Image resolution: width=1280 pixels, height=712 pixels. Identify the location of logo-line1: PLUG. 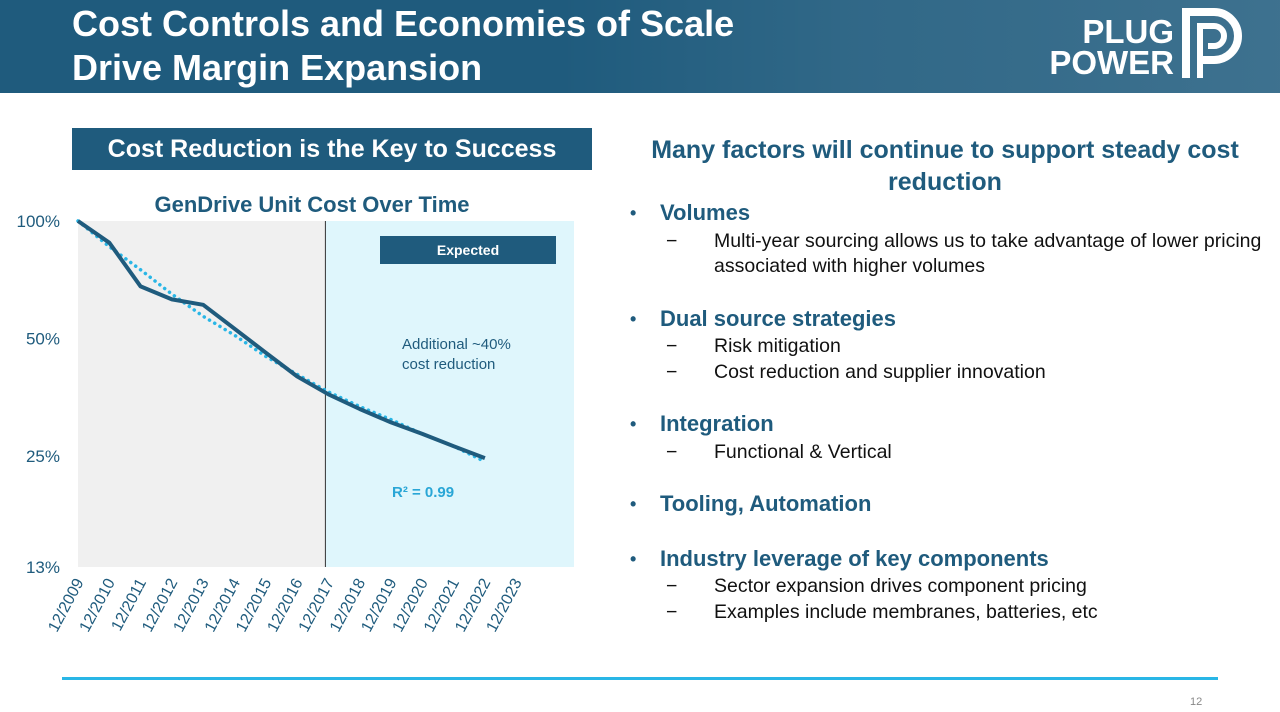
(1128, 31).